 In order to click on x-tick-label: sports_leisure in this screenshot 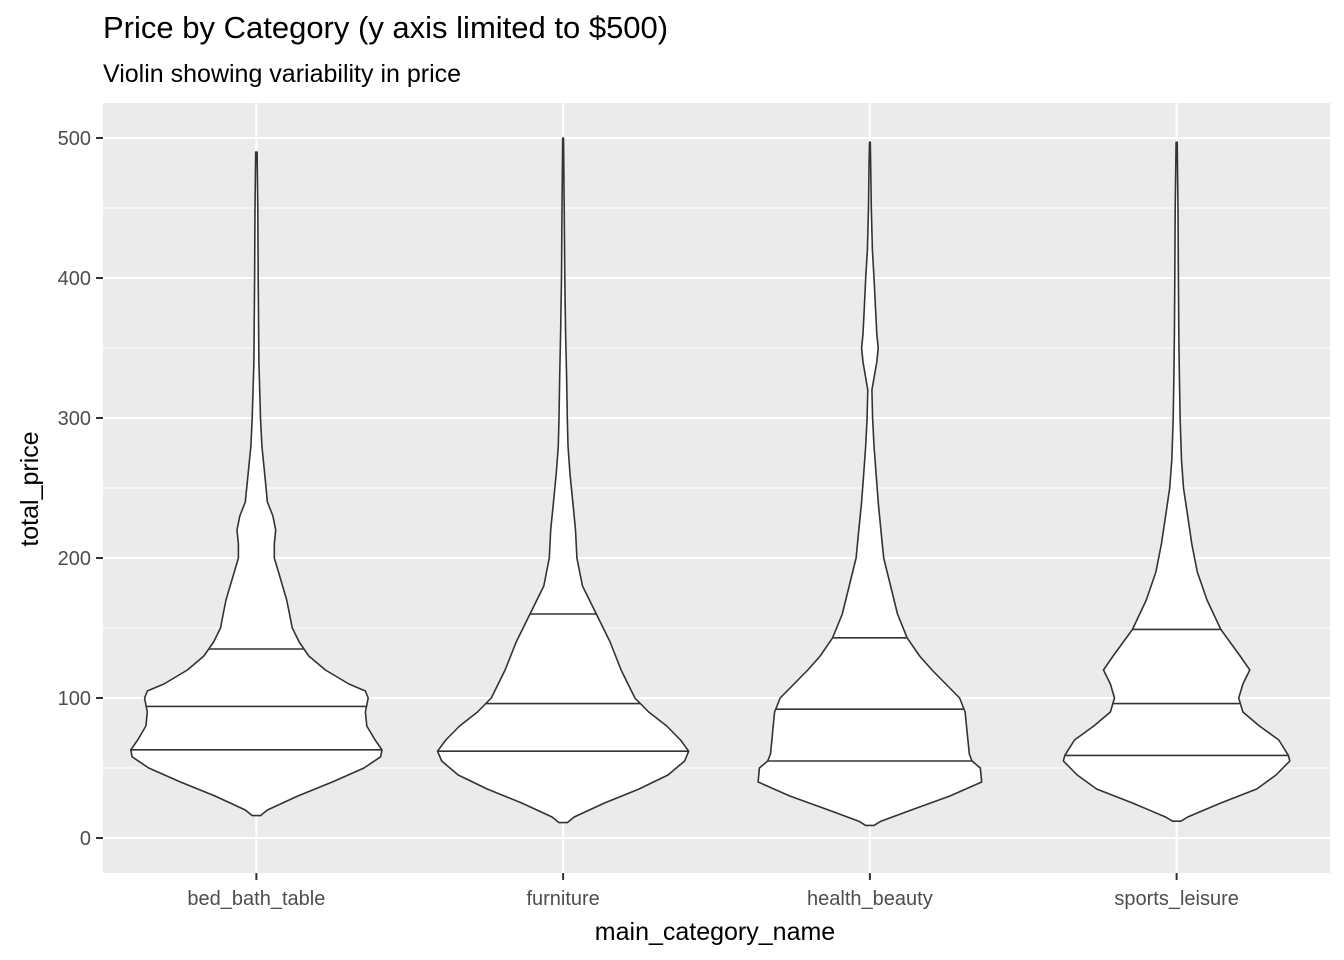, I will do `click(1176, 899)`.